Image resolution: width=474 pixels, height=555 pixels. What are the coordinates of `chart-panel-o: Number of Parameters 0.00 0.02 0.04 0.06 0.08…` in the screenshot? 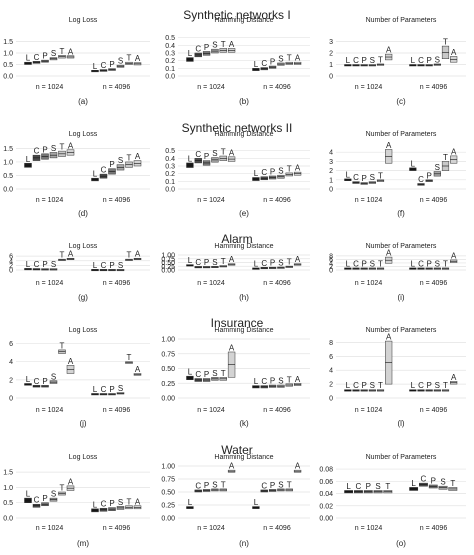 It's located at (392, 501).